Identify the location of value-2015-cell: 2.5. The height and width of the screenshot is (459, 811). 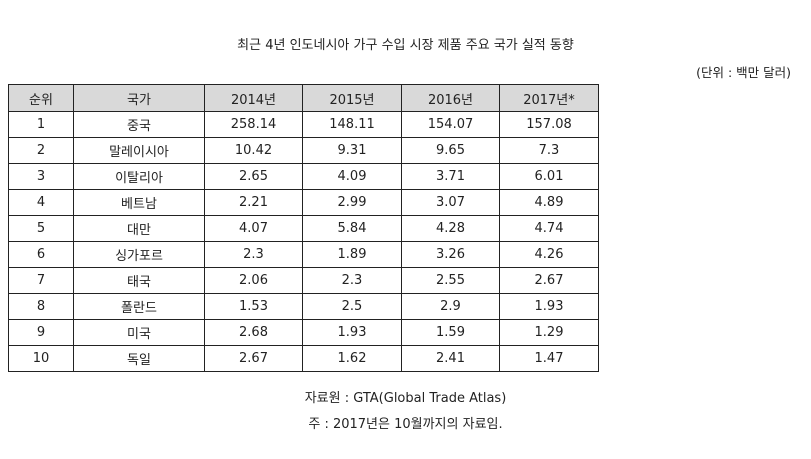
(352, 306).